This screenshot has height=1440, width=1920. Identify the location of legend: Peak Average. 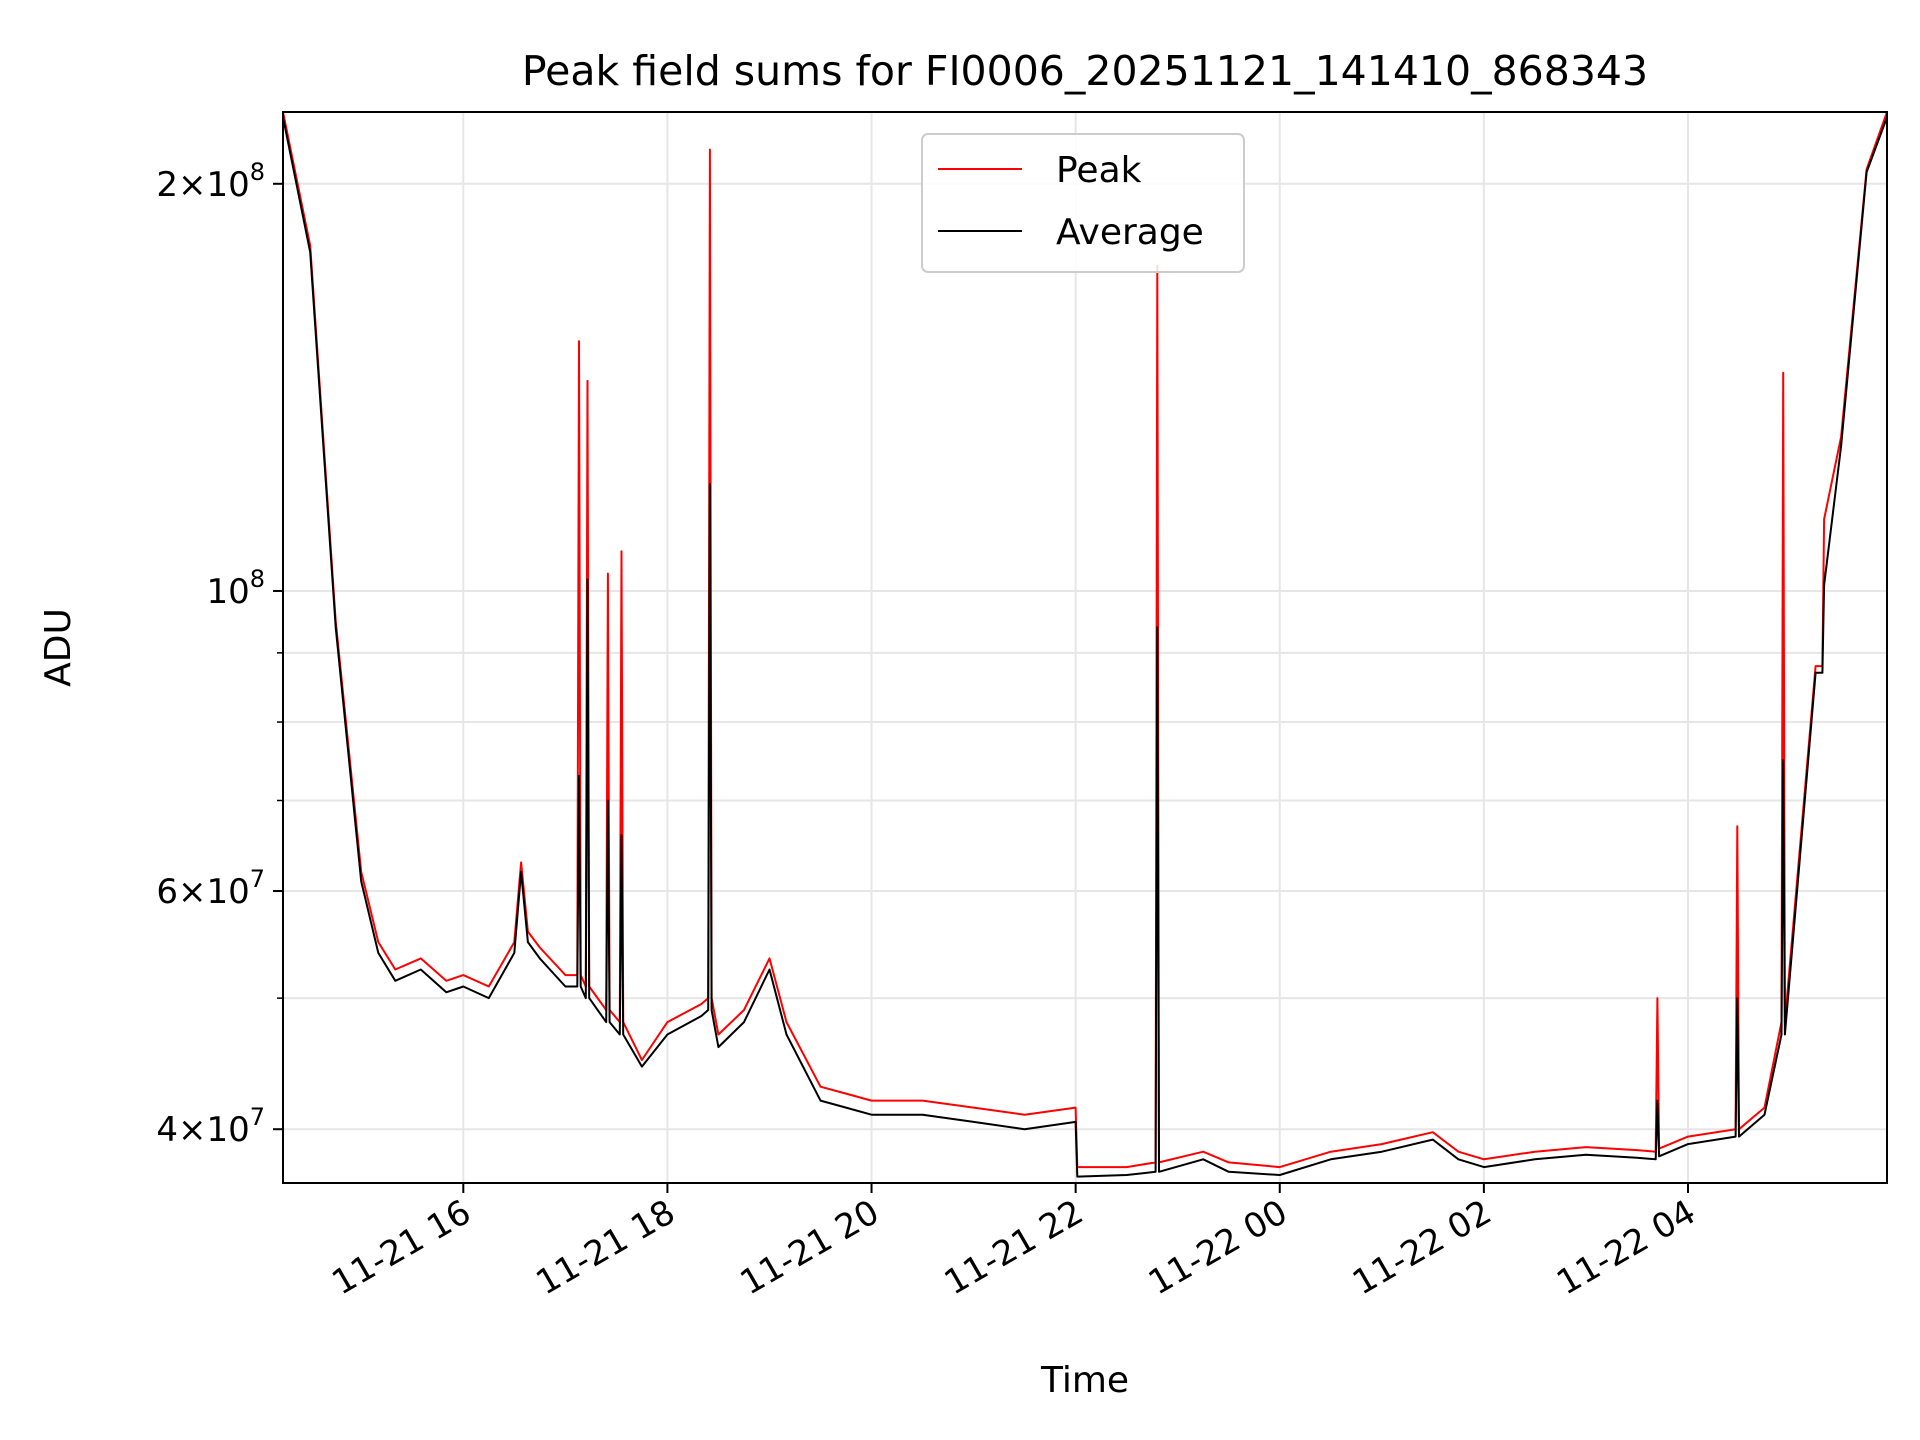
(1083, 203).